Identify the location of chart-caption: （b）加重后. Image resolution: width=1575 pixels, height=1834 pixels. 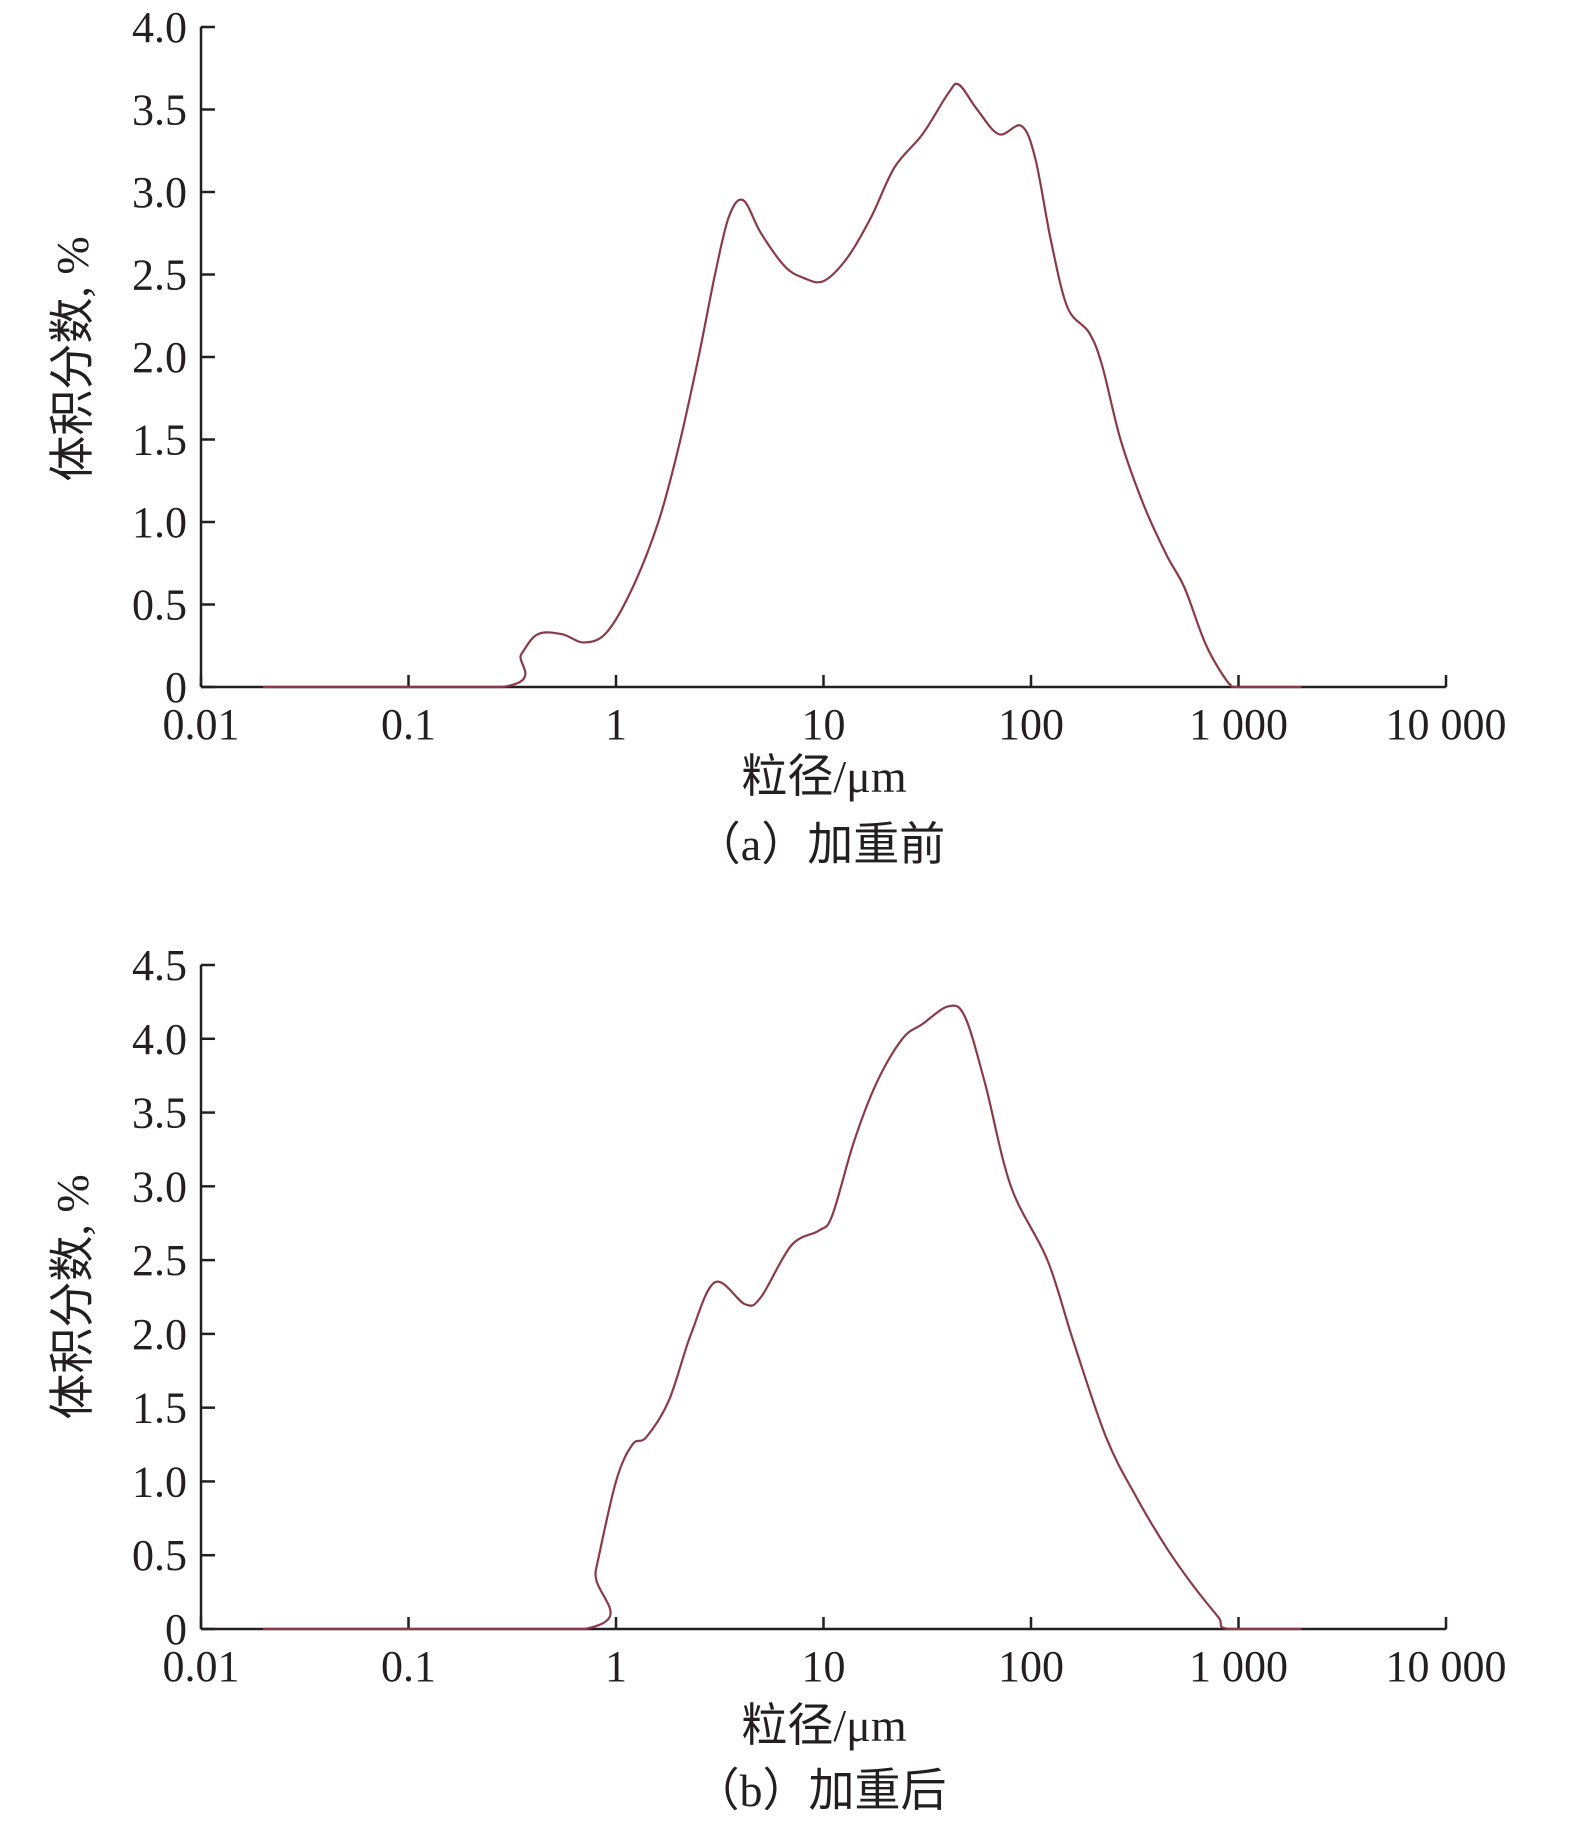
(820, 1790).